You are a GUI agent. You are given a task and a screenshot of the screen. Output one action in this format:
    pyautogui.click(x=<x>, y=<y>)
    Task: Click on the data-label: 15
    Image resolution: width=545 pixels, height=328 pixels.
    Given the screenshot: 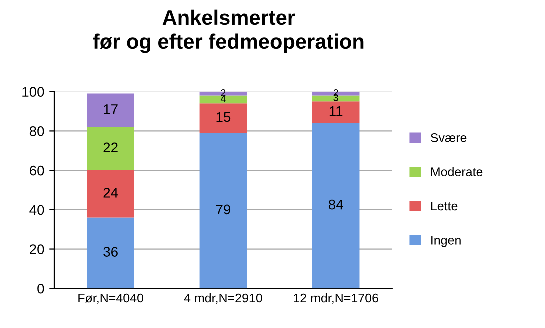 What is the action you would take?
    pyautogui.click(x=223, y=117)
    